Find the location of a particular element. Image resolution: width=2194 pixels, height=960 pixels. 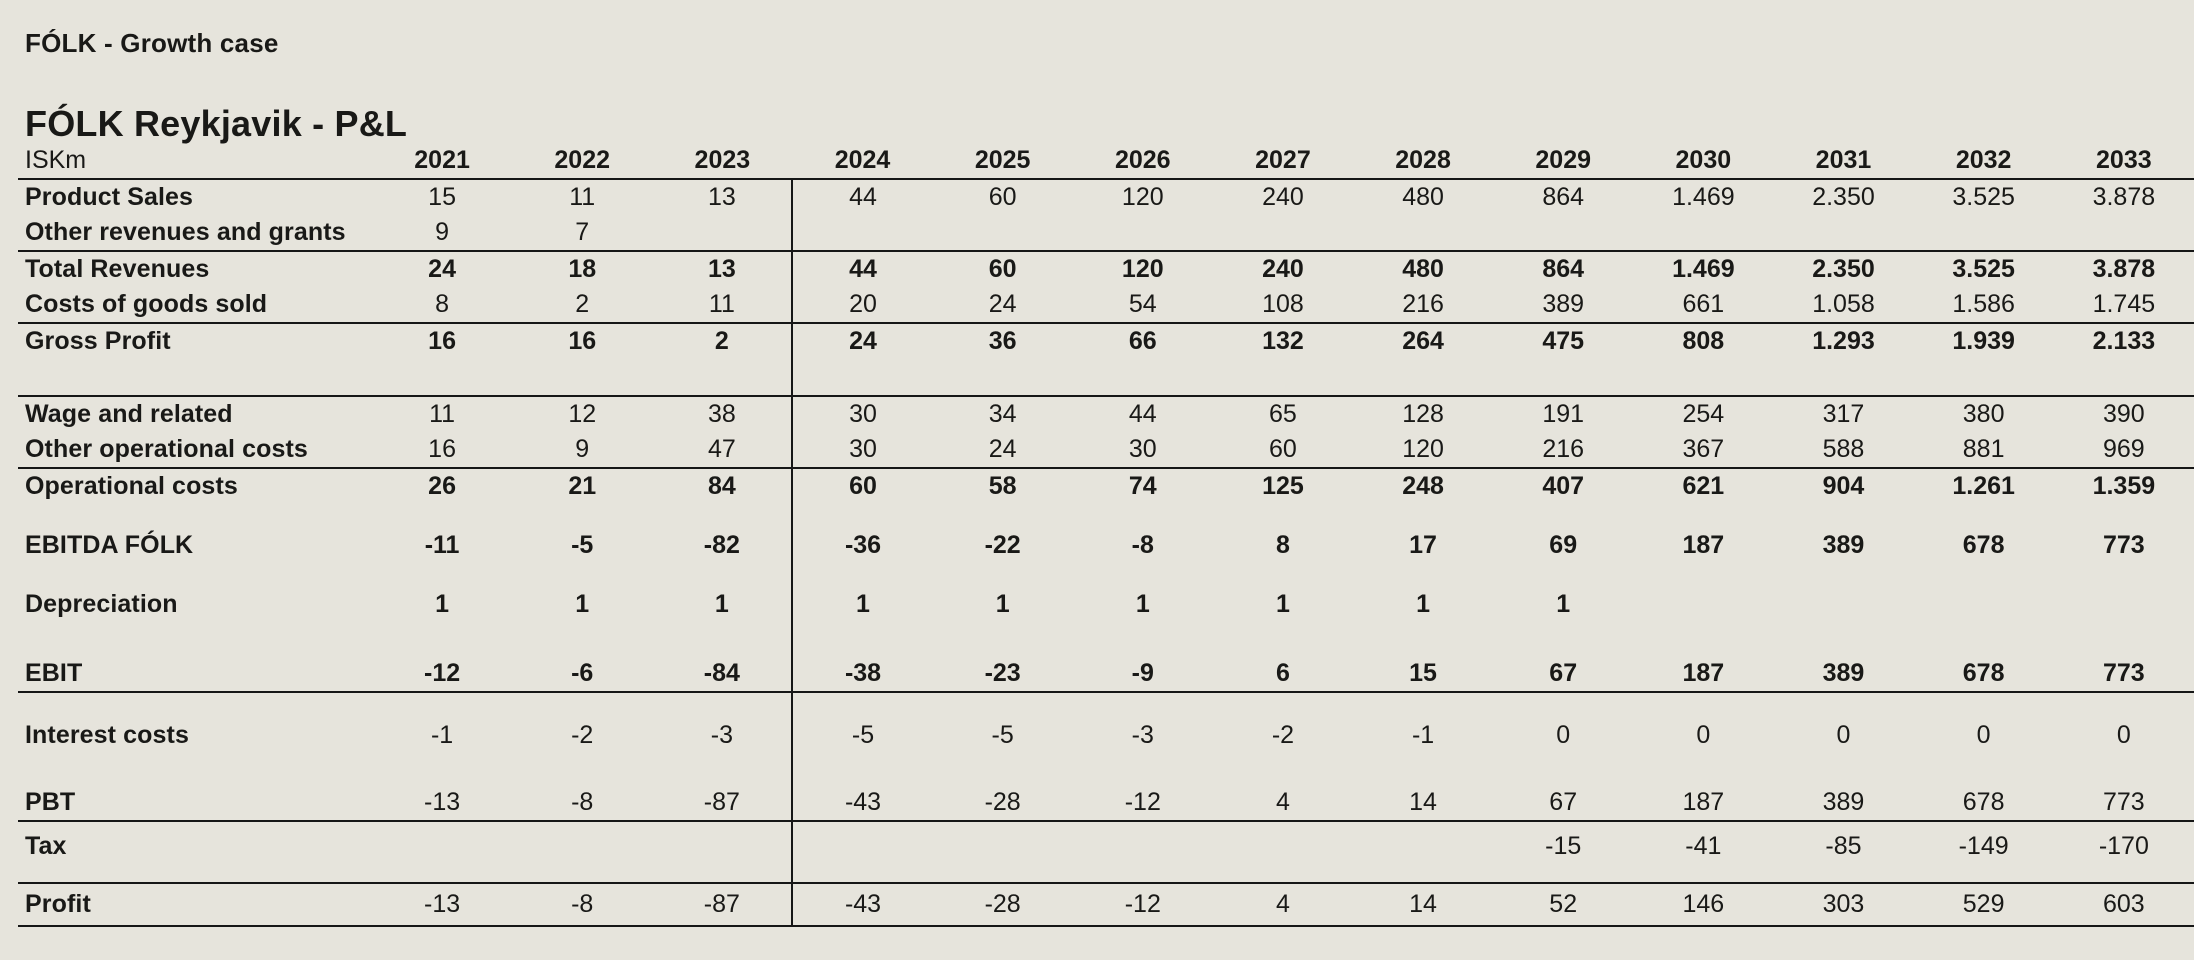

value-cell: -1 is located at coordinates (442, 734).